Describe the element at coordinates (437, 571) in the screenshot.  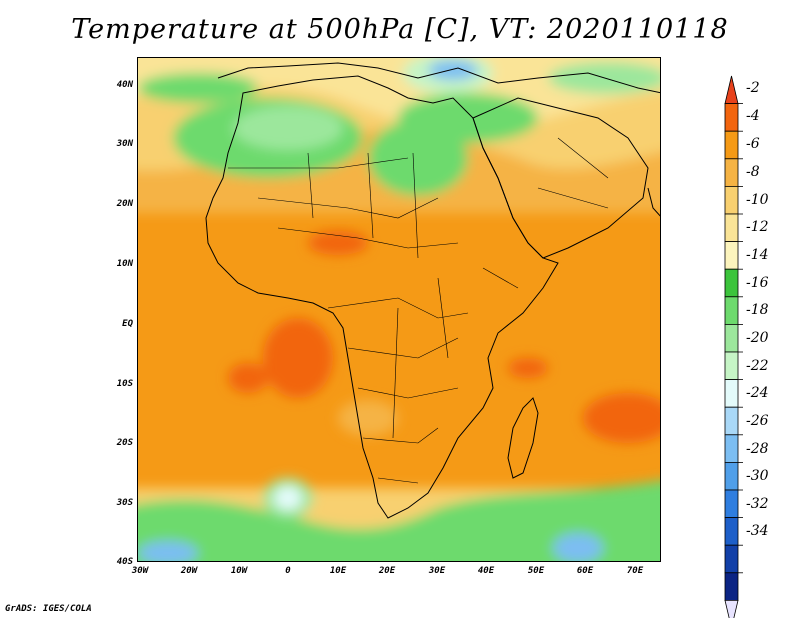
I see `lon-label: 30E` at that location.